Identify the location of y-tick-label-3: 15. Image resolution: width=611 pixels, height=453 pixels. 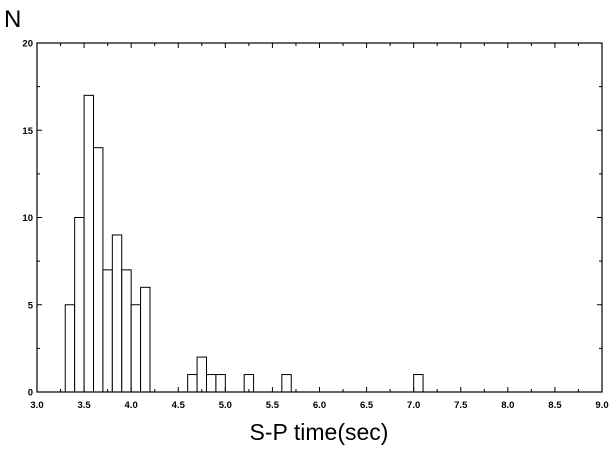
(27, 131).